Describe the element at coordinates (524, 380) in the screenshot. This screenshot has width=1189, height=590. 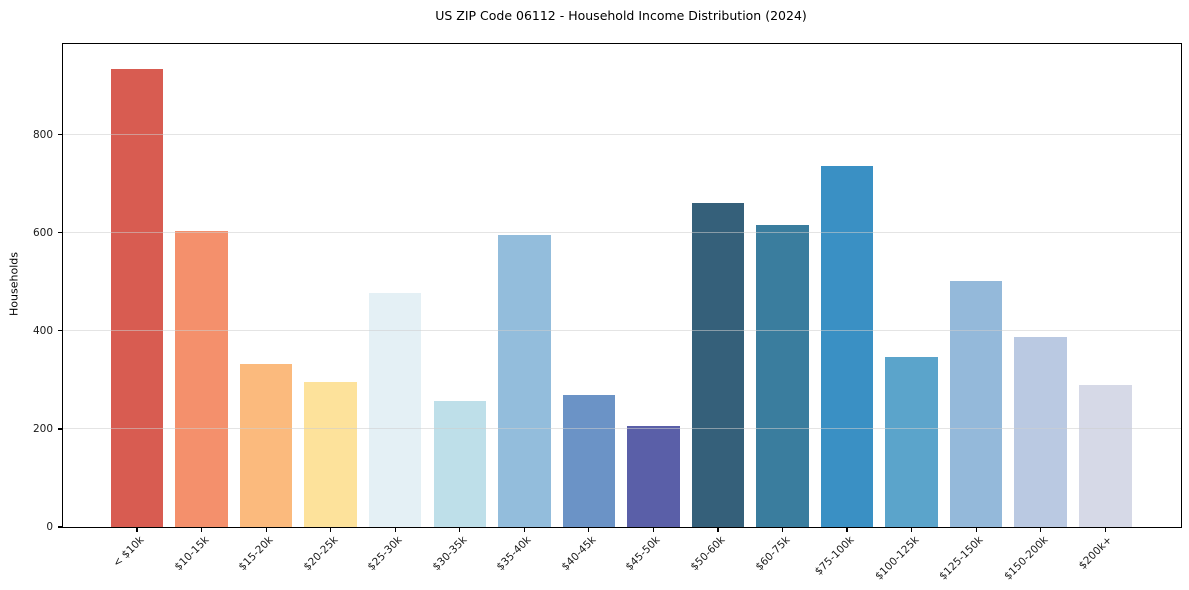
I see `bar-35-40k` at that location.